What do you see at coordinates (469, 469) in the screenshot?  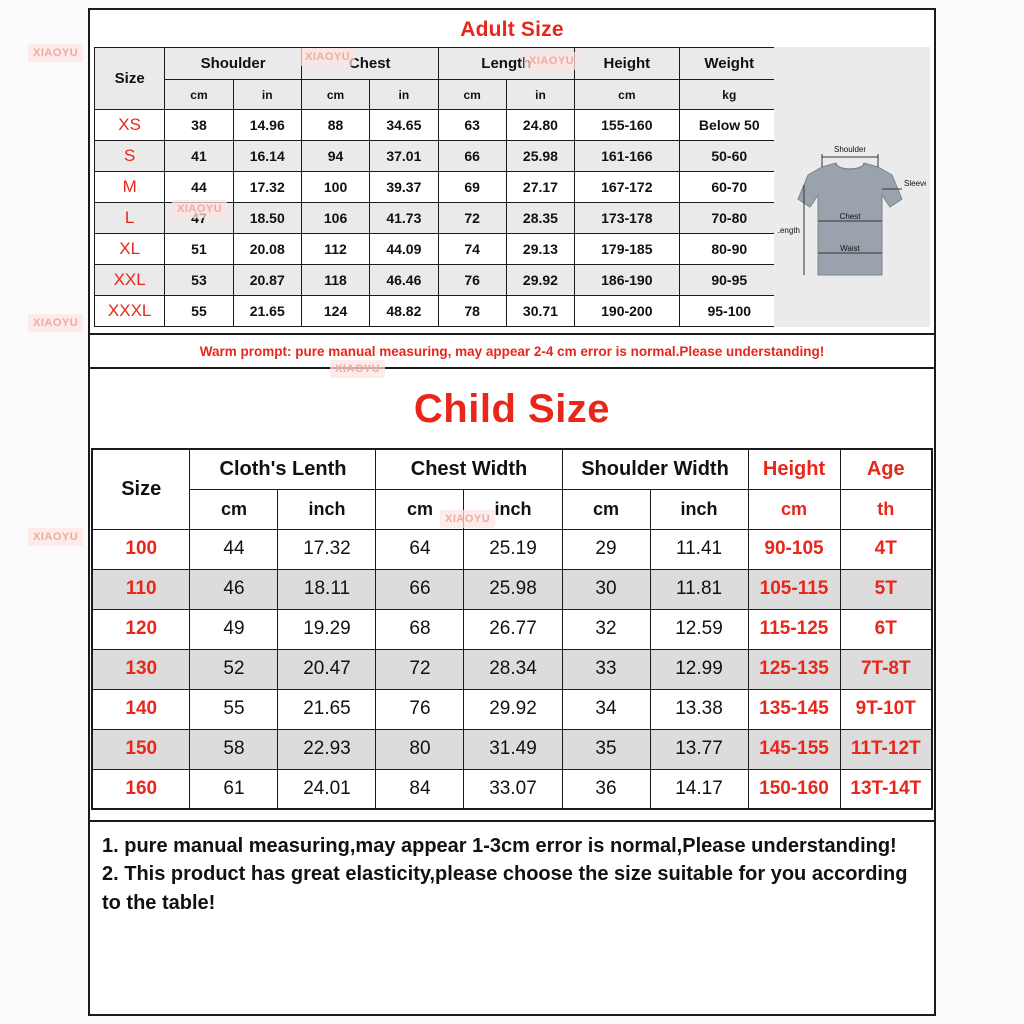 I see `child-group-chest-width: Chest Width` at bounding box center [469, 469].